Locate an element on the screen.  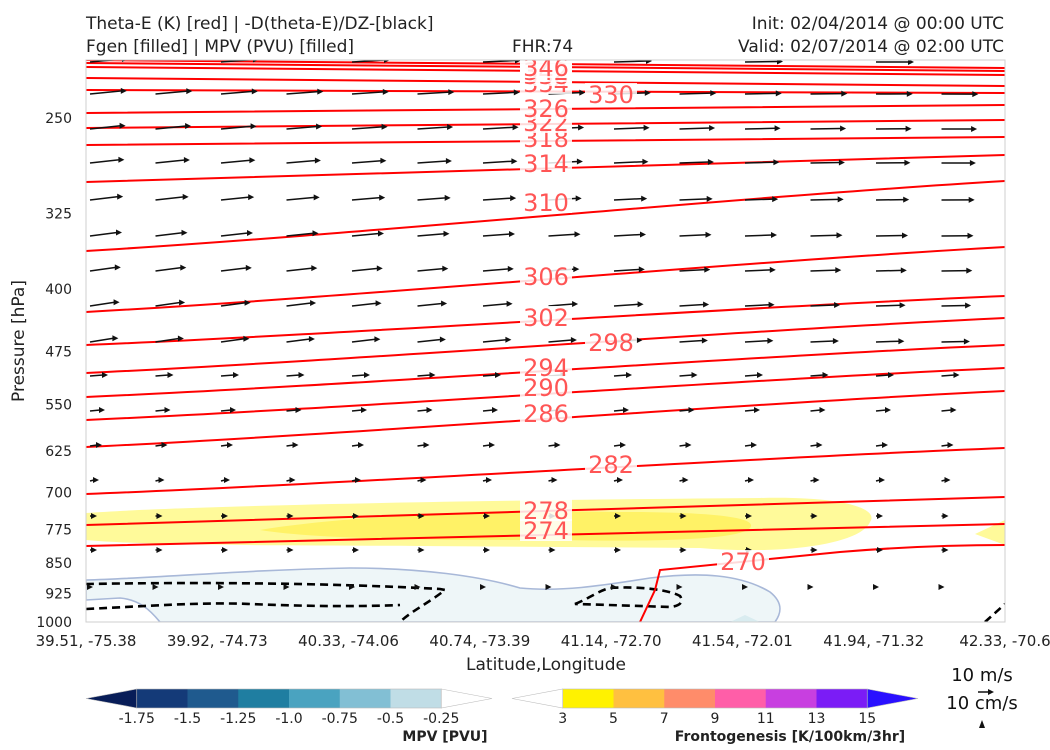
theta-e-label-330: 330 is located at coordinates (611, 95).